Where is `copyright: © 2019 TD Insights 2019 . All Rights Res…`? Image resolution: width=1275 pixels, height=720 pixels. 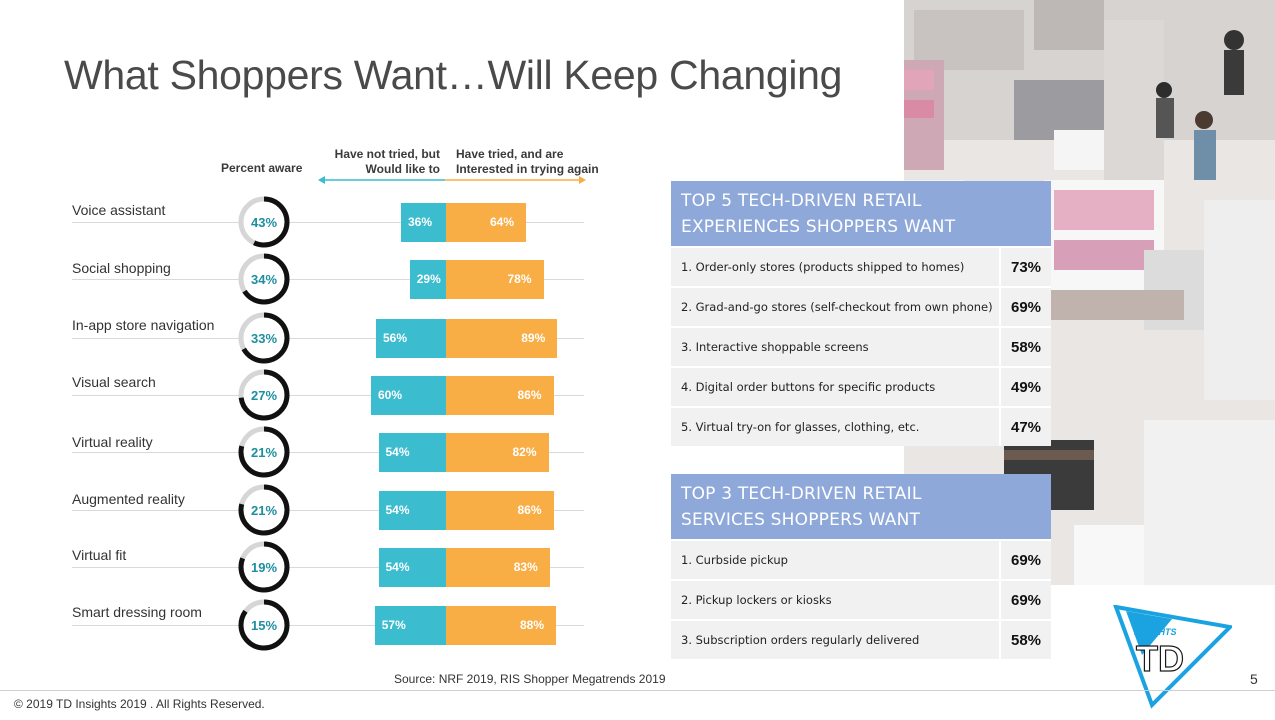
copyright: © 2019 TD Insights 2019 . All Rights Res… is located at coordinates (139, 704).